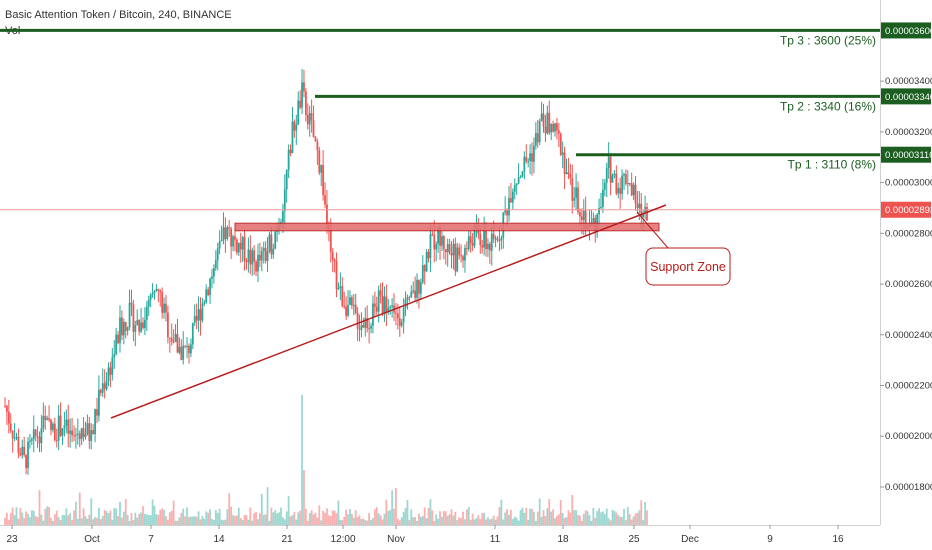 Image resolution: width=932 pixels, height=550 pixels. What do you see at coordinates (447, 227) in the screenshot?
I see `support-zone-rect` at bounding box center [447, 227].